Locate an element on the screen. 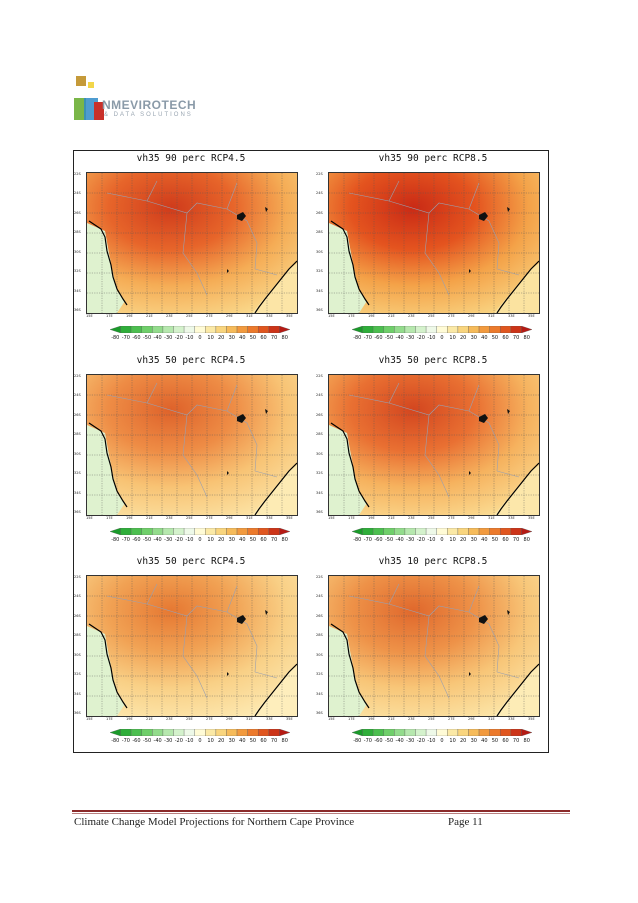 The image size is (638, 903). x-tick-label: 15E is located at coordinates (89, 518).